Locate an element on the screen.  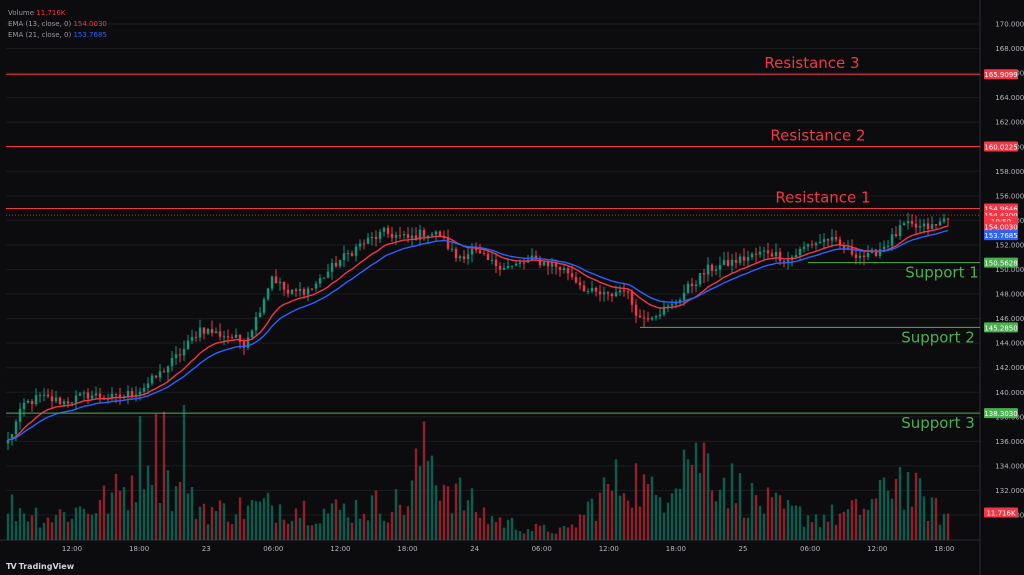
legend-volume: Volume 11.716K is located at coordinates (57, 13).